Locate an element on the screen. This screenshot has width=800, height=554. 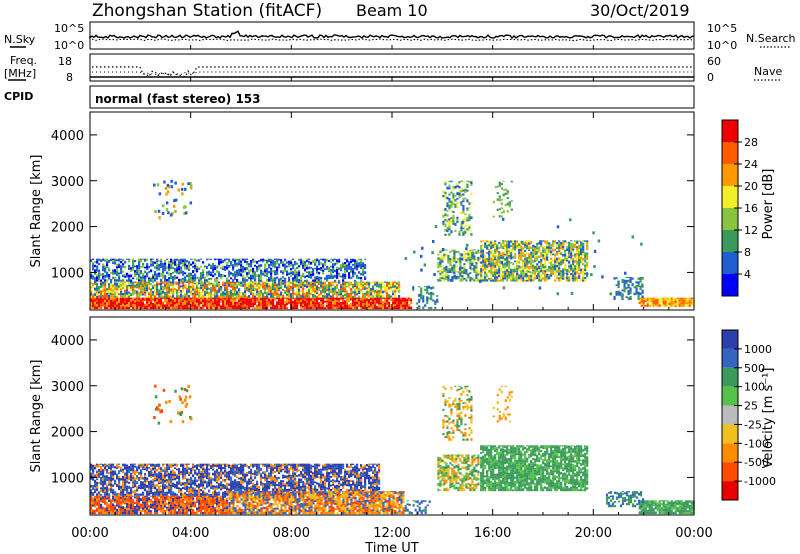
colorbar-tick-label: 8 is located at coordinates (747, 252).